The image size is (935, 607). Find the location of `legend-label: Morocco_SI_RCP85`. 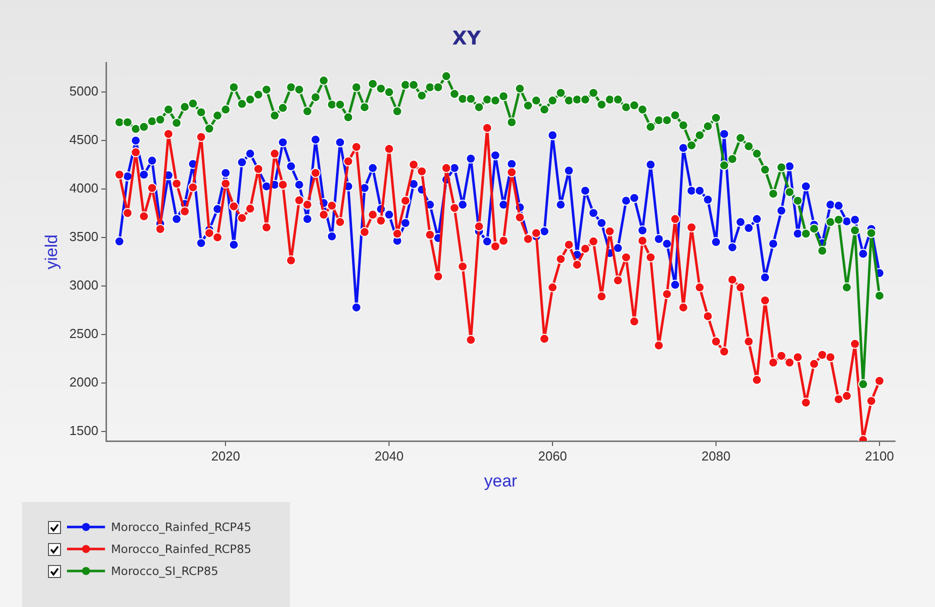

legend-label: Morocco_SI_RCP85 is located at coordinates (164, 571).